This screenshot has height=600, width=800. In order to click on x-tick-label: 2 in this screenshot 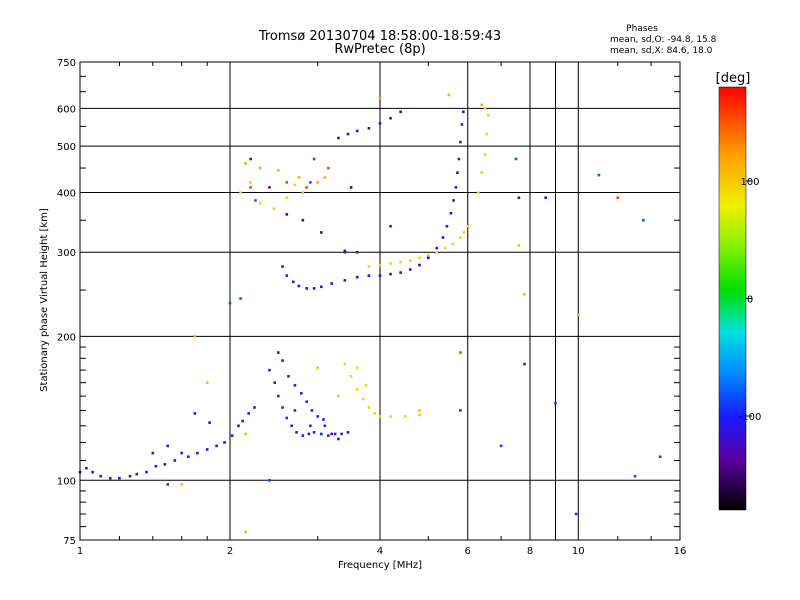, I will do `click(230, 551)`.